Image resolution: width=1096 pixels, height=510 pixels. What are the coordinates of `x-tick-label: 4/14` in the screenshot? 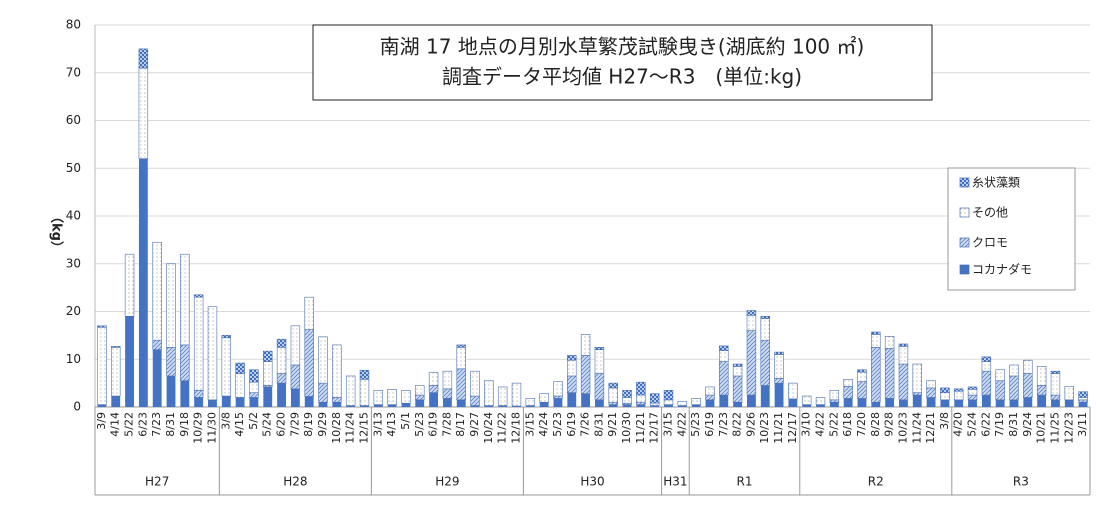 It's located at (115, 424).